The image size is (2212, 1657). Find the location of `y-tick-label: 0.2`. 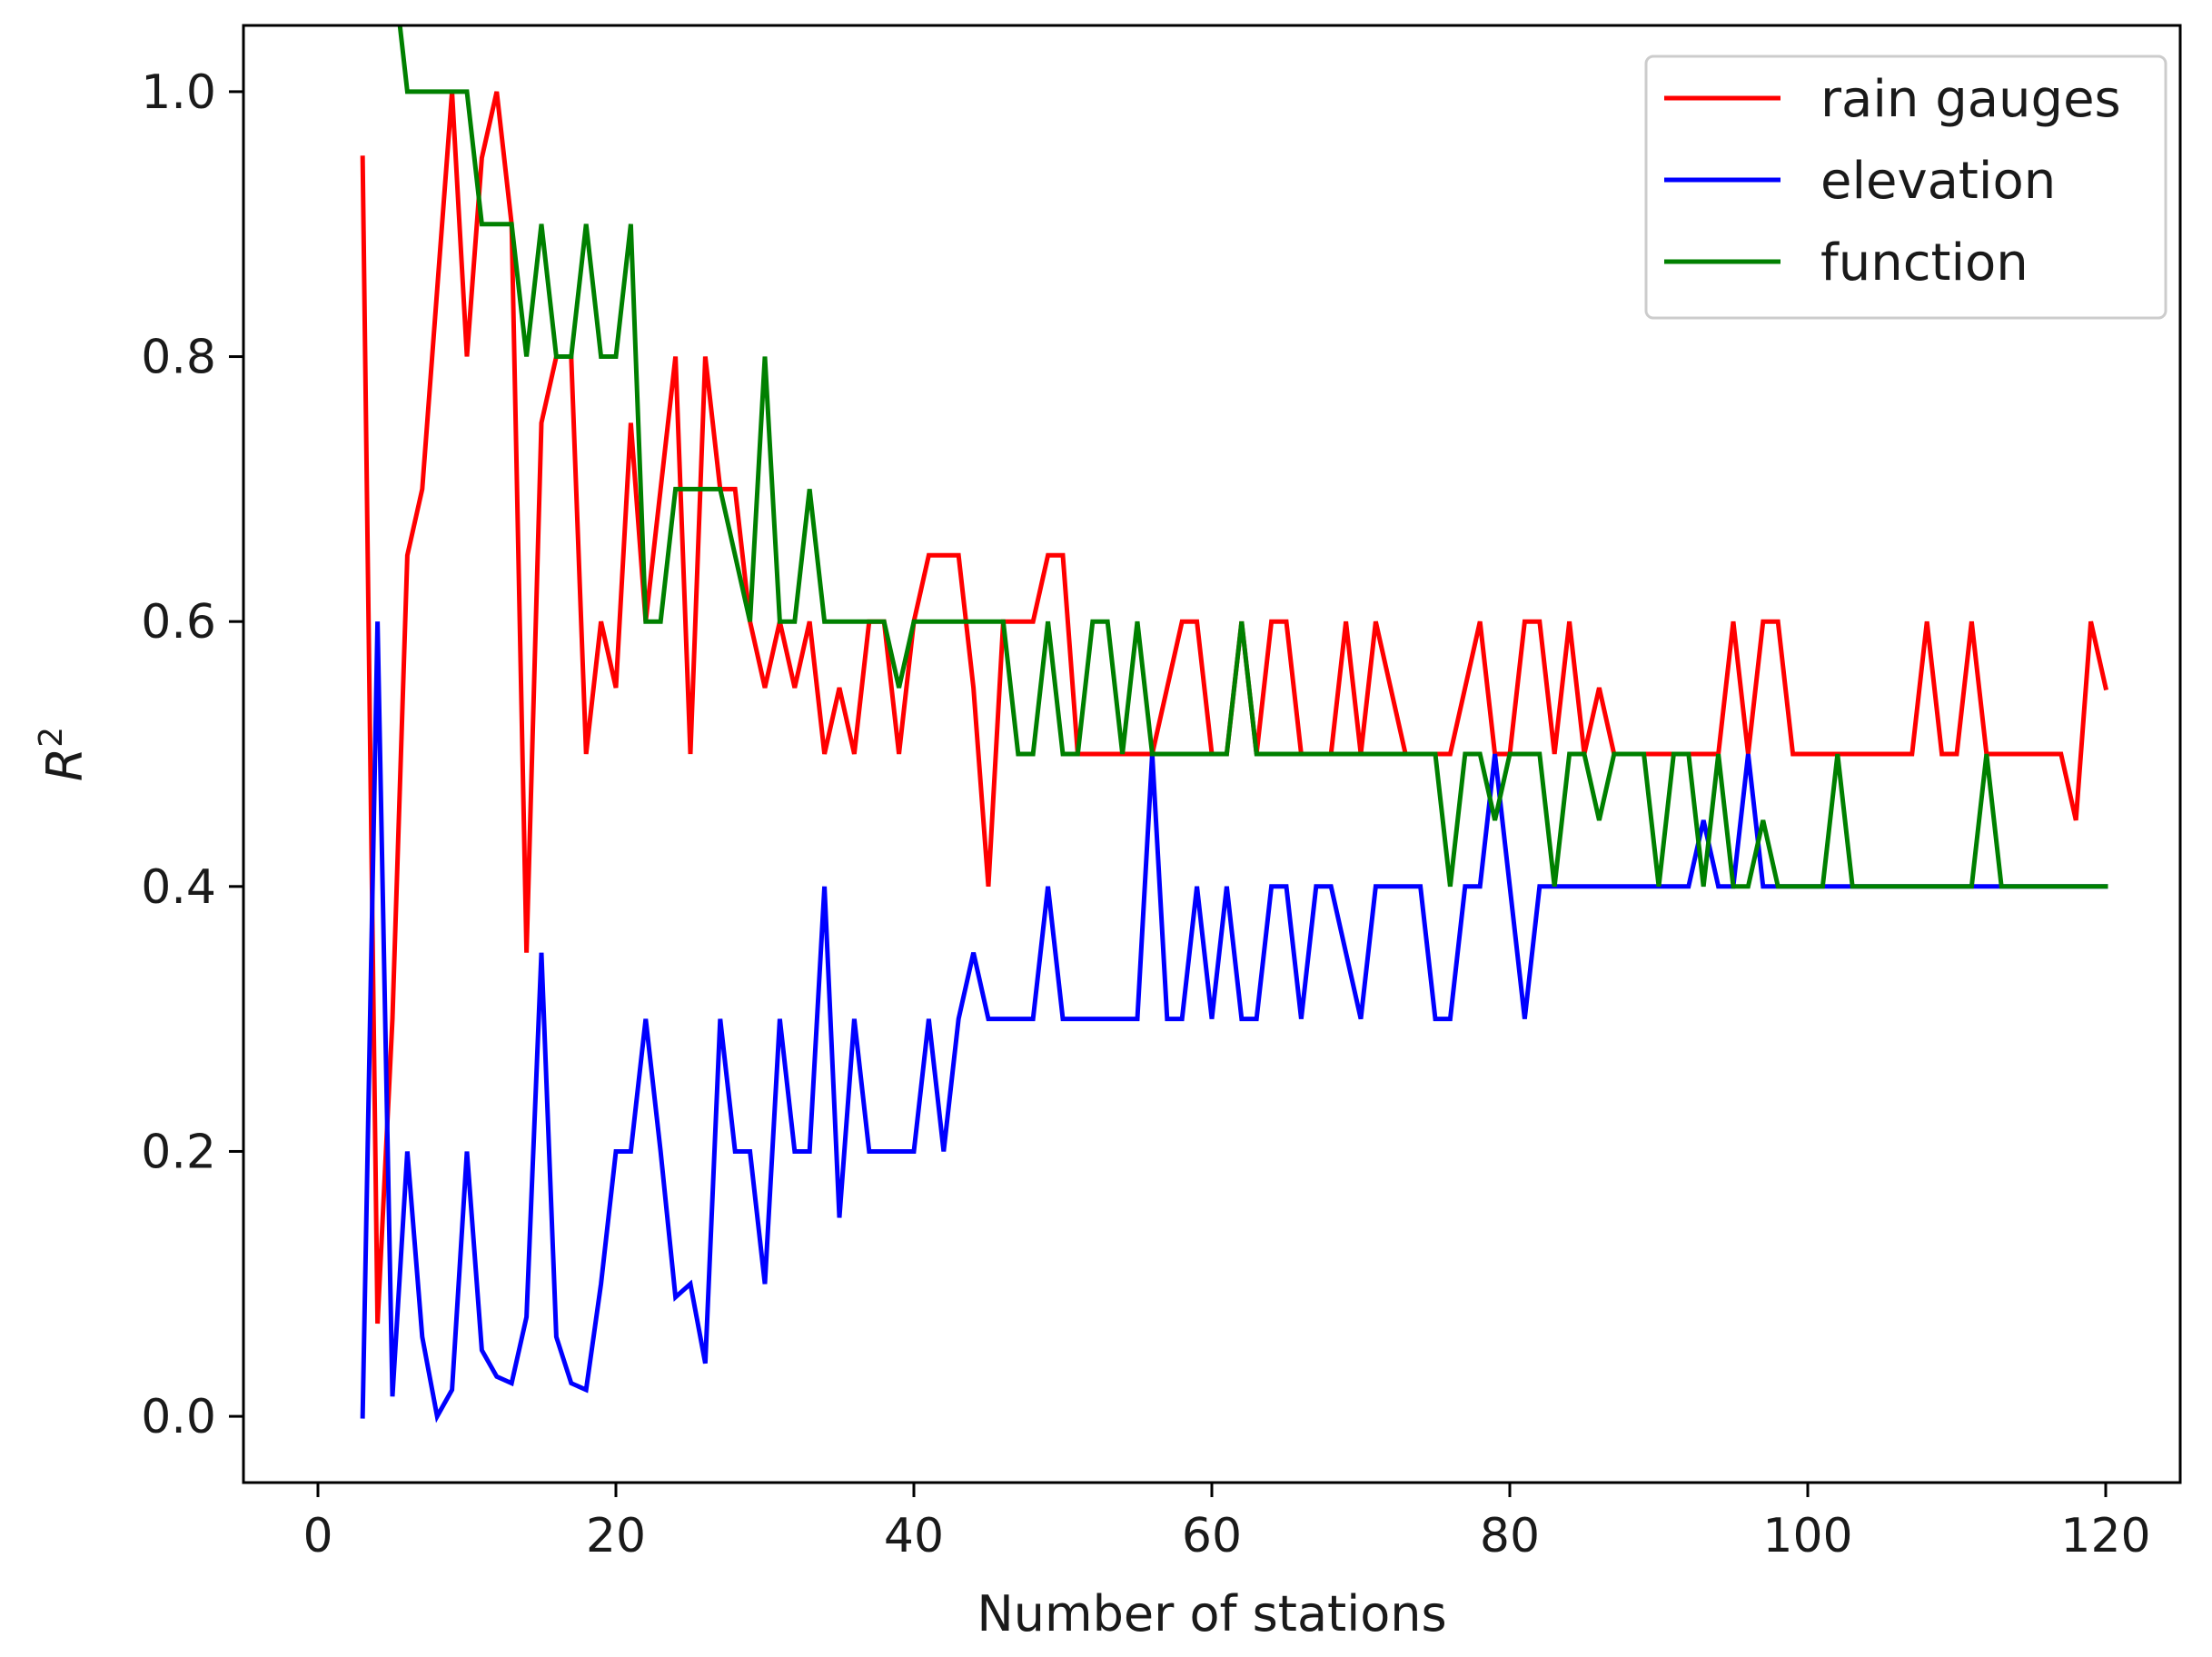

y-tick-label: 0.2 is located at coordinates (178, 1152).